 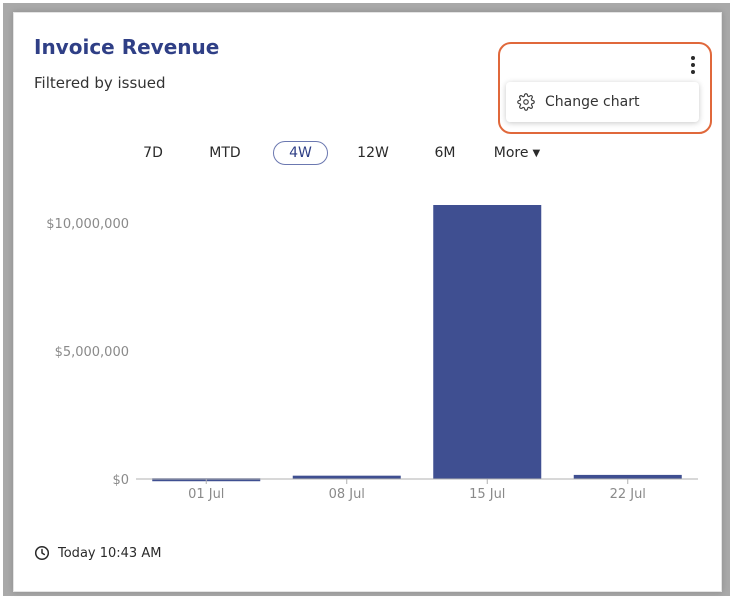 I want to click on change-chart-label: Change chart, so click(x=592, y=102).